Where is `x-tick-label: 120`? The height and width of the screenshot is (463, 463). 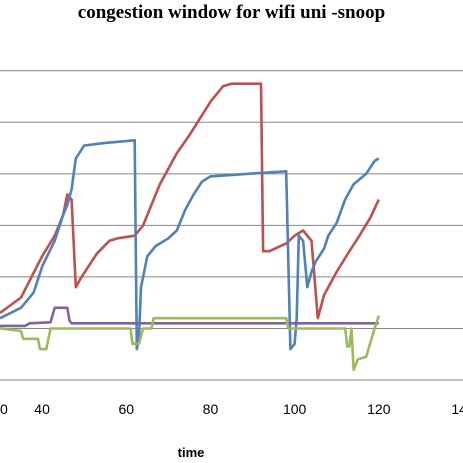
x-tick-label: 120 is located at coordinates (379, 409).